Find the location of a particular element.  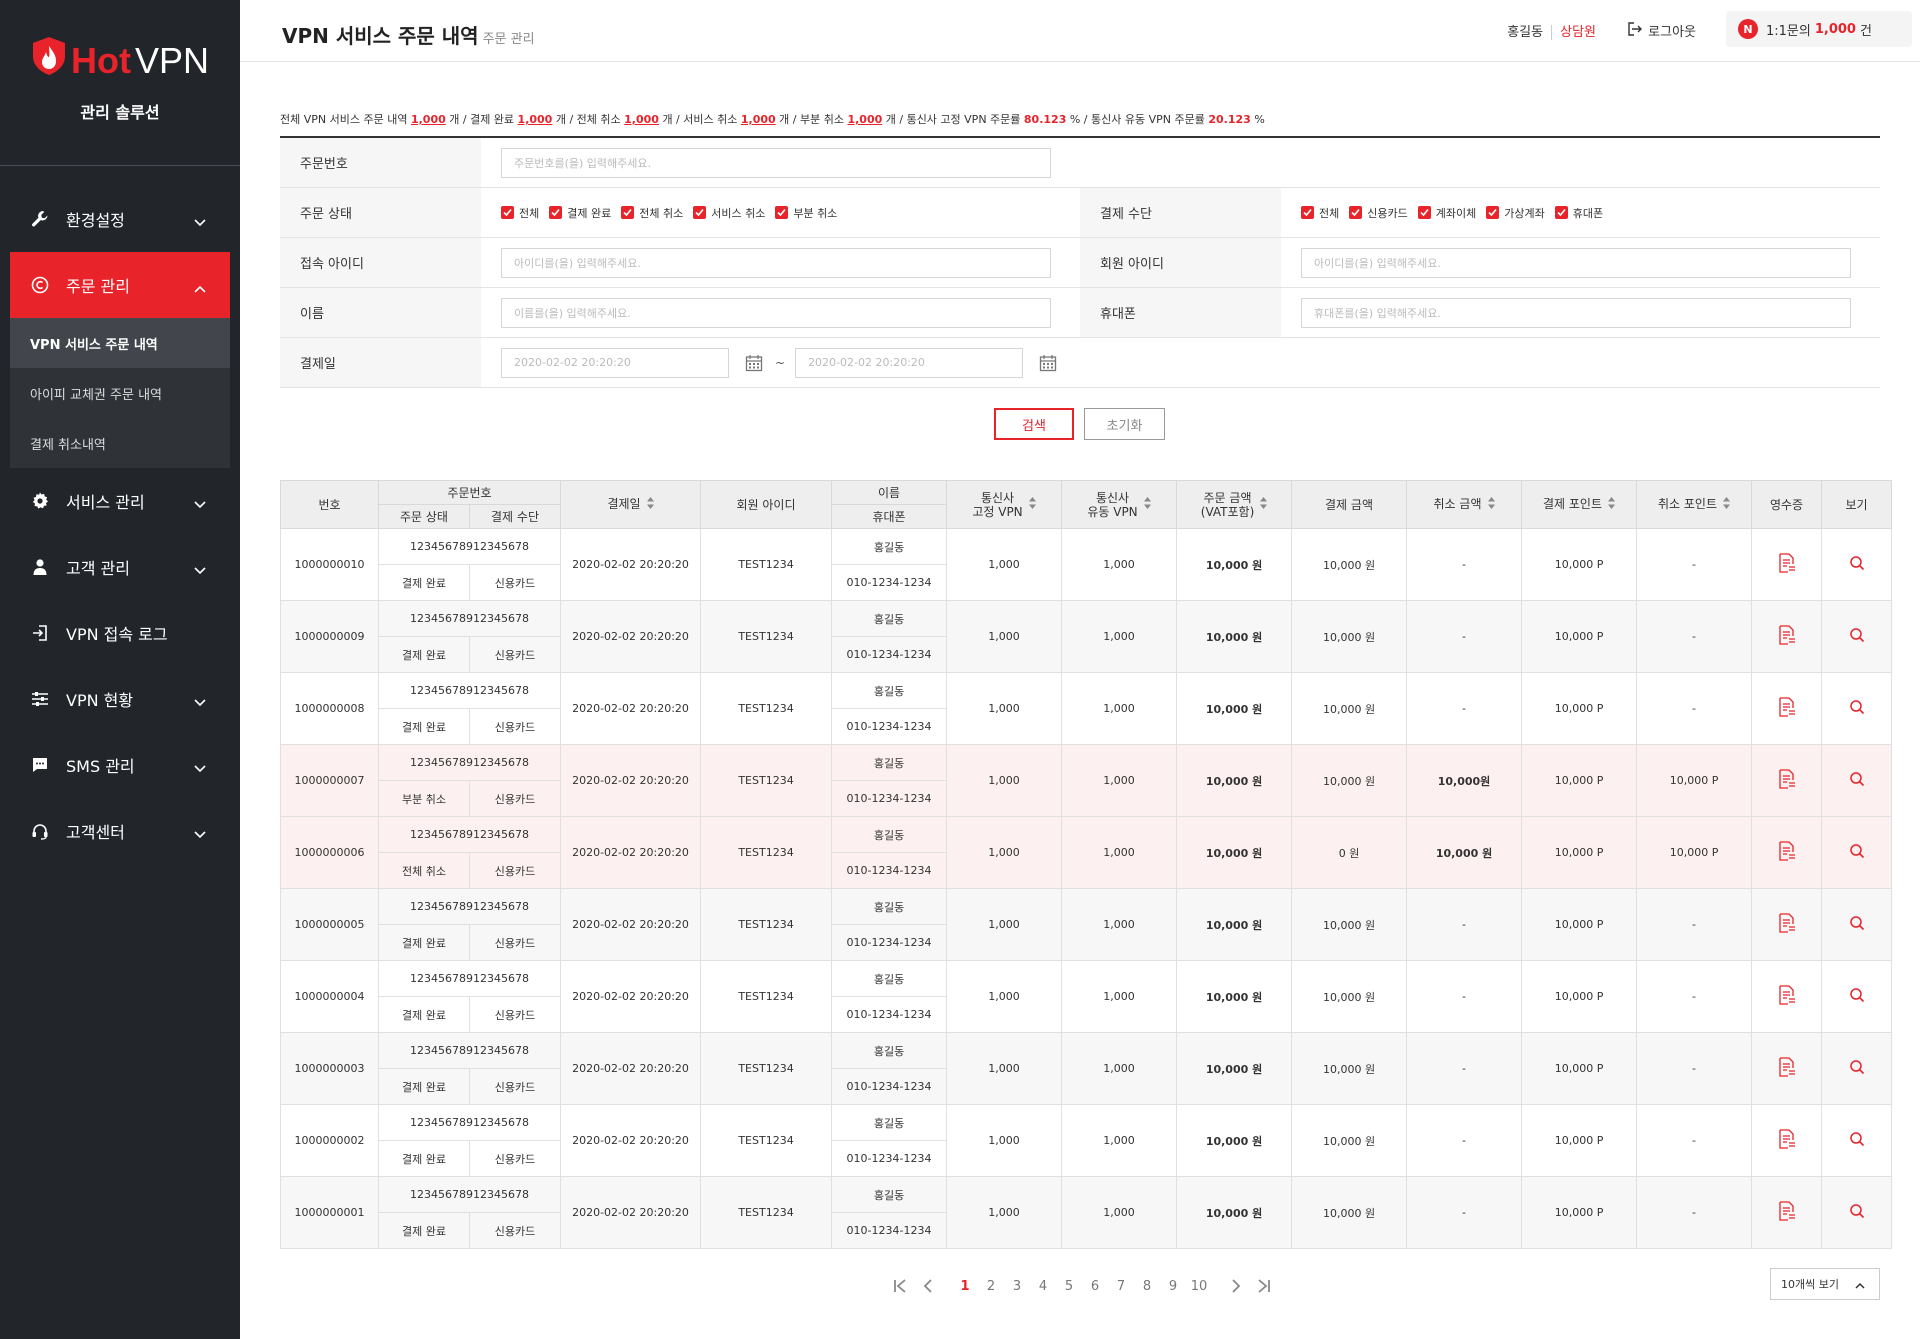

page-number: 9 is located at coordinates (1173, 1286).